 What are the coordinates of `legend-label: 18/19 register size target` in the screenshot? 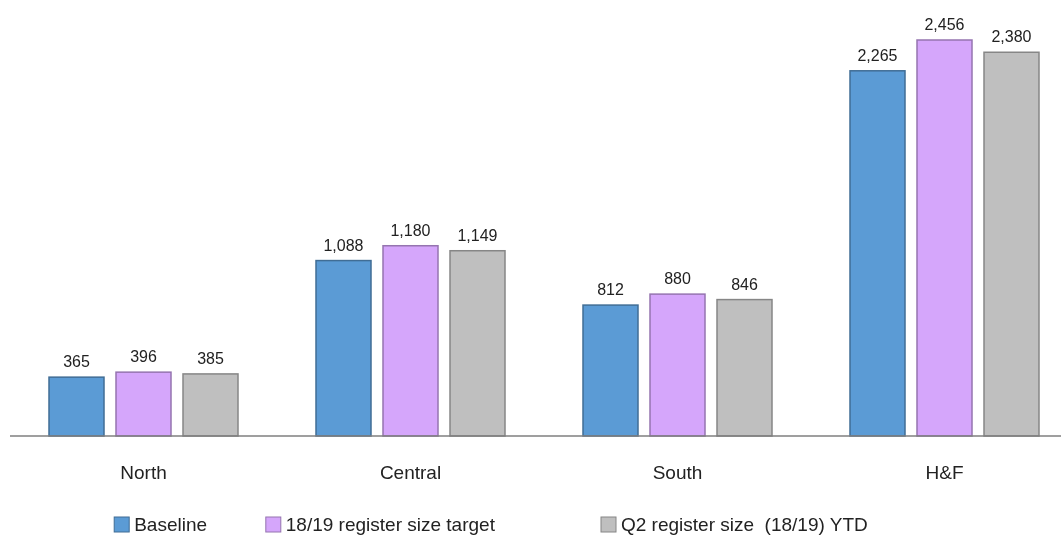 It's located at (390, 524).